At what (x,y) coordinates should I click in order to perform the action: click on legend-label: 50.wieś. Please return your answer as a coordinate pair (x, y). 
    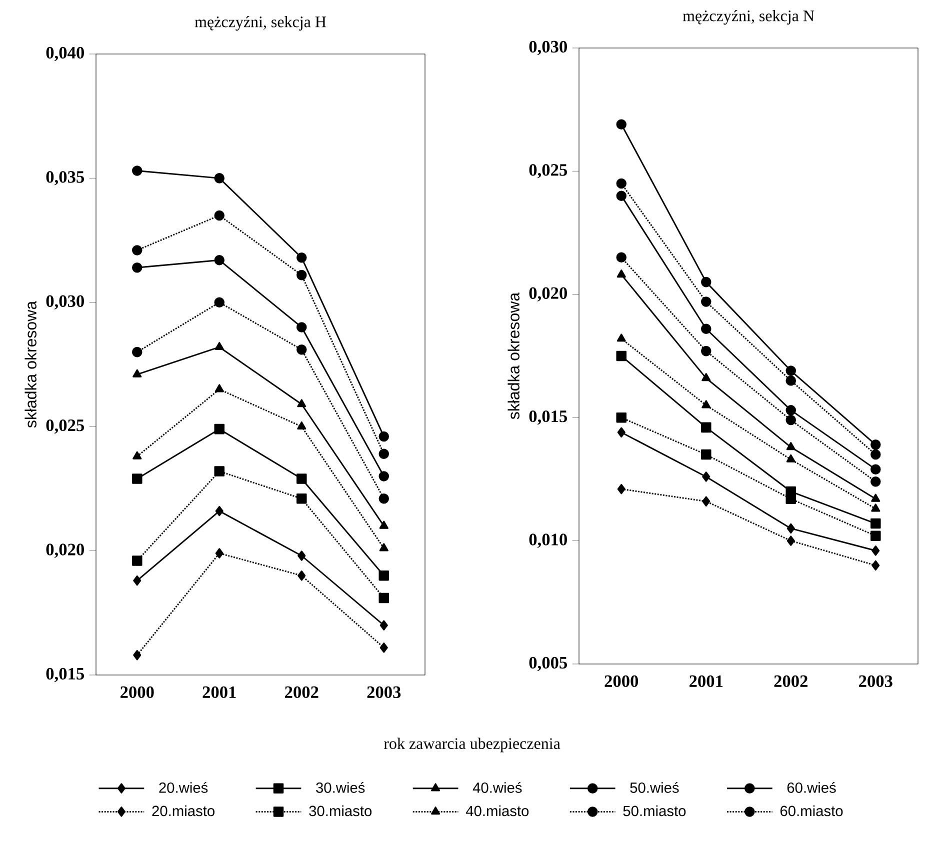
    Looking at the image, I should click on (654, 787).